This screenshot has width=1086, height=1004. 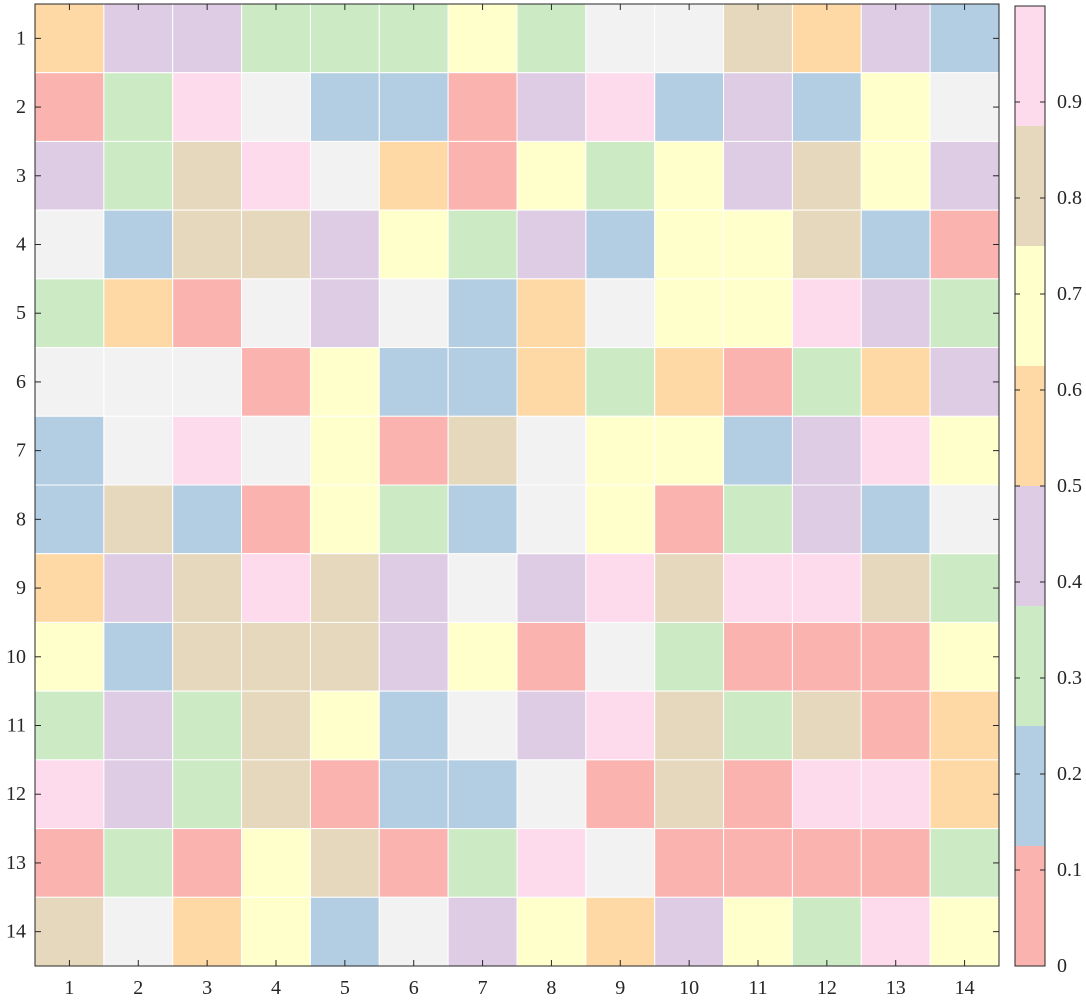 What do you see at coordinates (826, 313) in the screenshot?
I see `heatmap-cell-r5-c12` at bounding box center [826, 313].